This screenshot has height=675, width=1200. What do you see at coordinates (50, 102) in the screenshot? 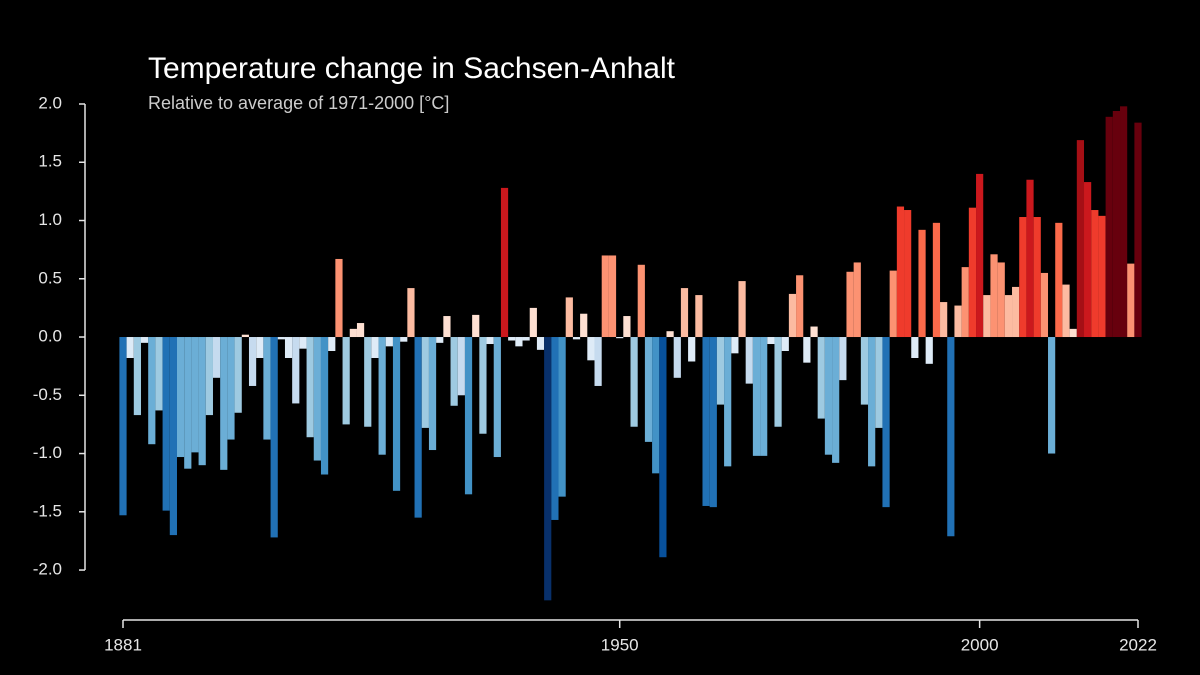
I see `y-tick-label: 2.0` at bounding box center [50, 102].